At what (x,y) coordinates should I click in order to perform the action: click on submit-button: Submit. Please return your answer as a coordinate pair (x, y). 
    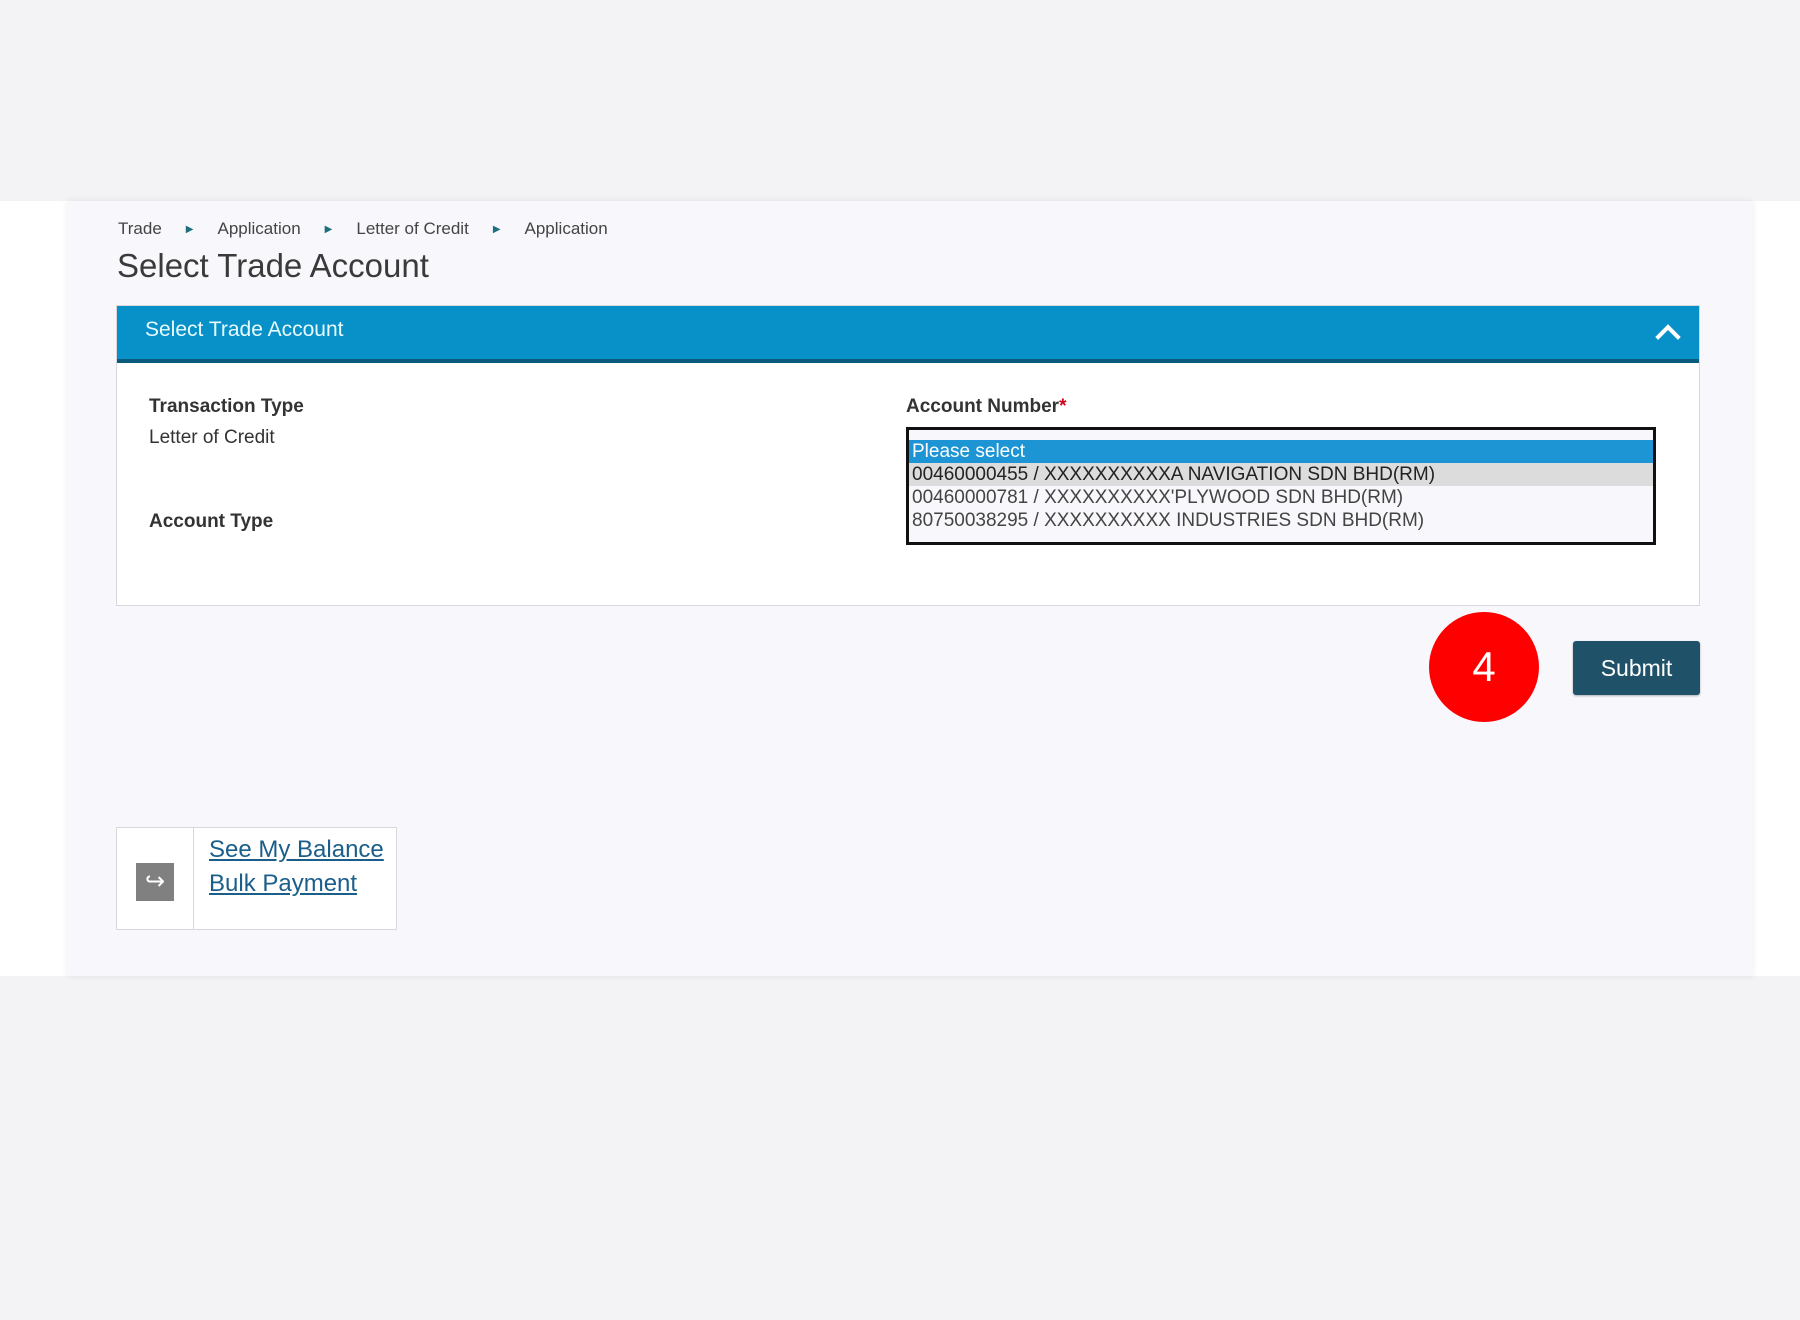
    Looking at the image, I should click on (1636, 668).